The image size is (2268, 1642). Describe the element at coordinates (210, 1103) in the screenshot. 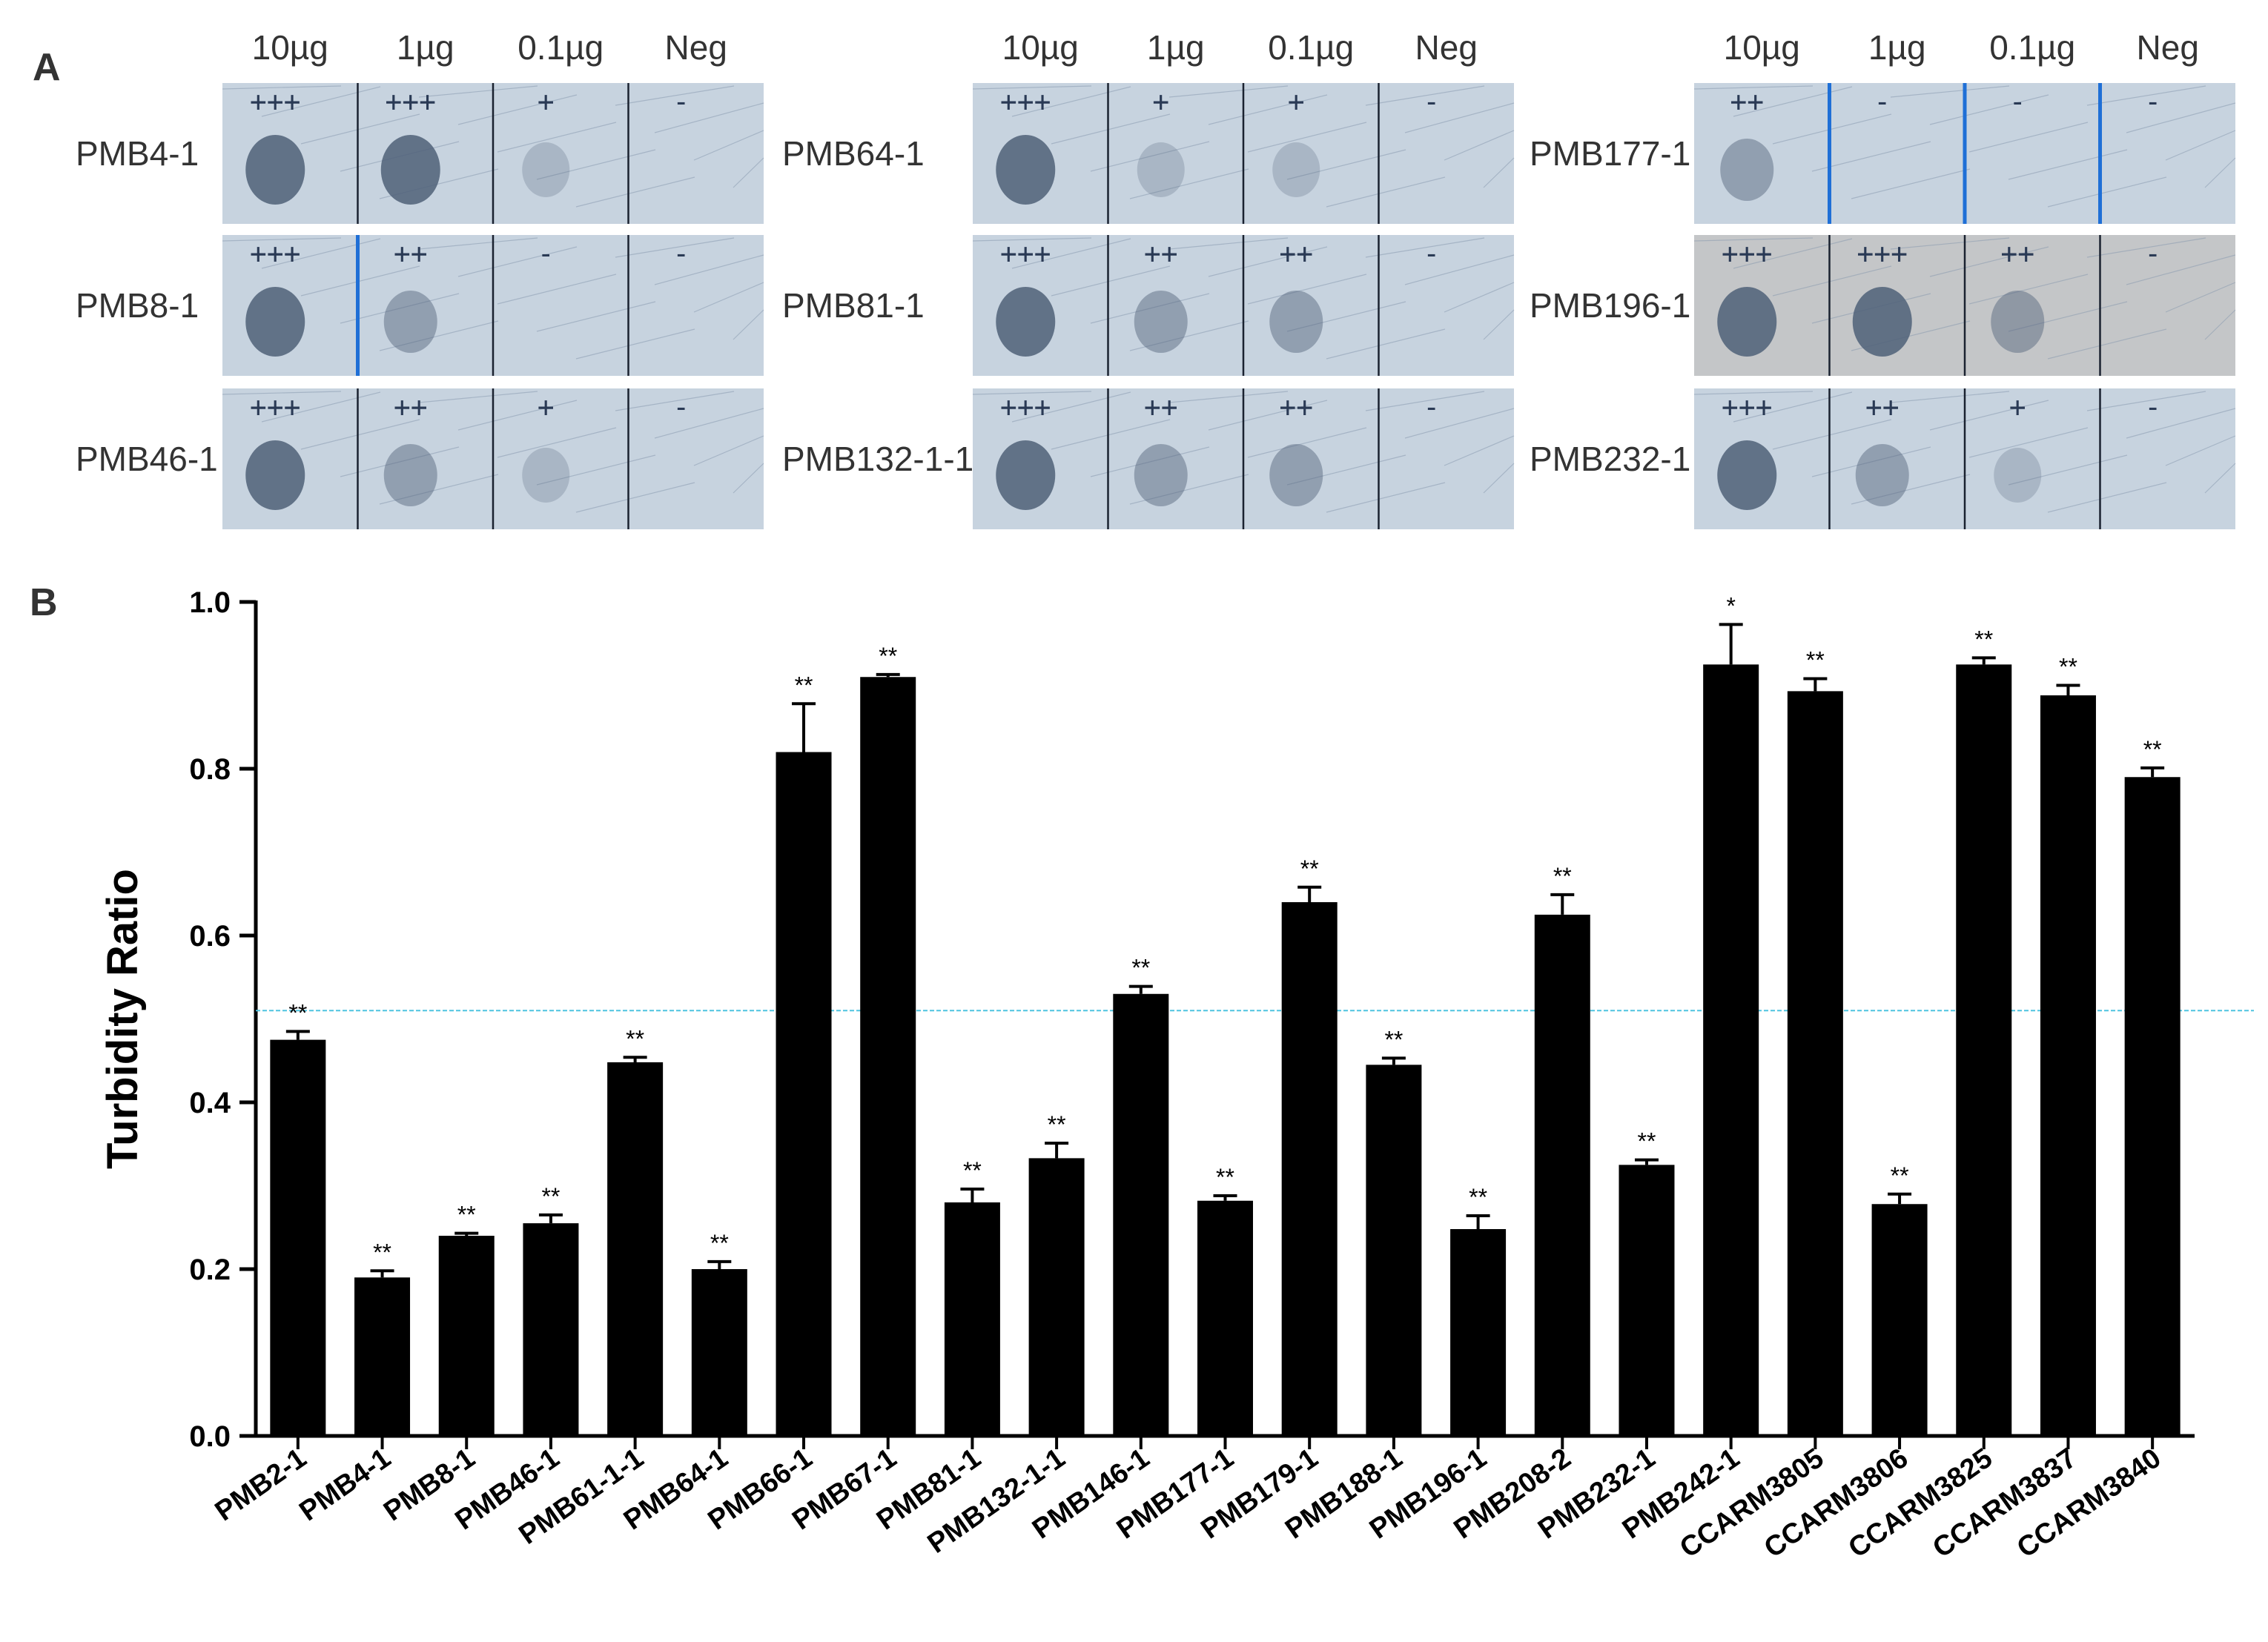

I see `y-tick-label: 0.4` at that location.